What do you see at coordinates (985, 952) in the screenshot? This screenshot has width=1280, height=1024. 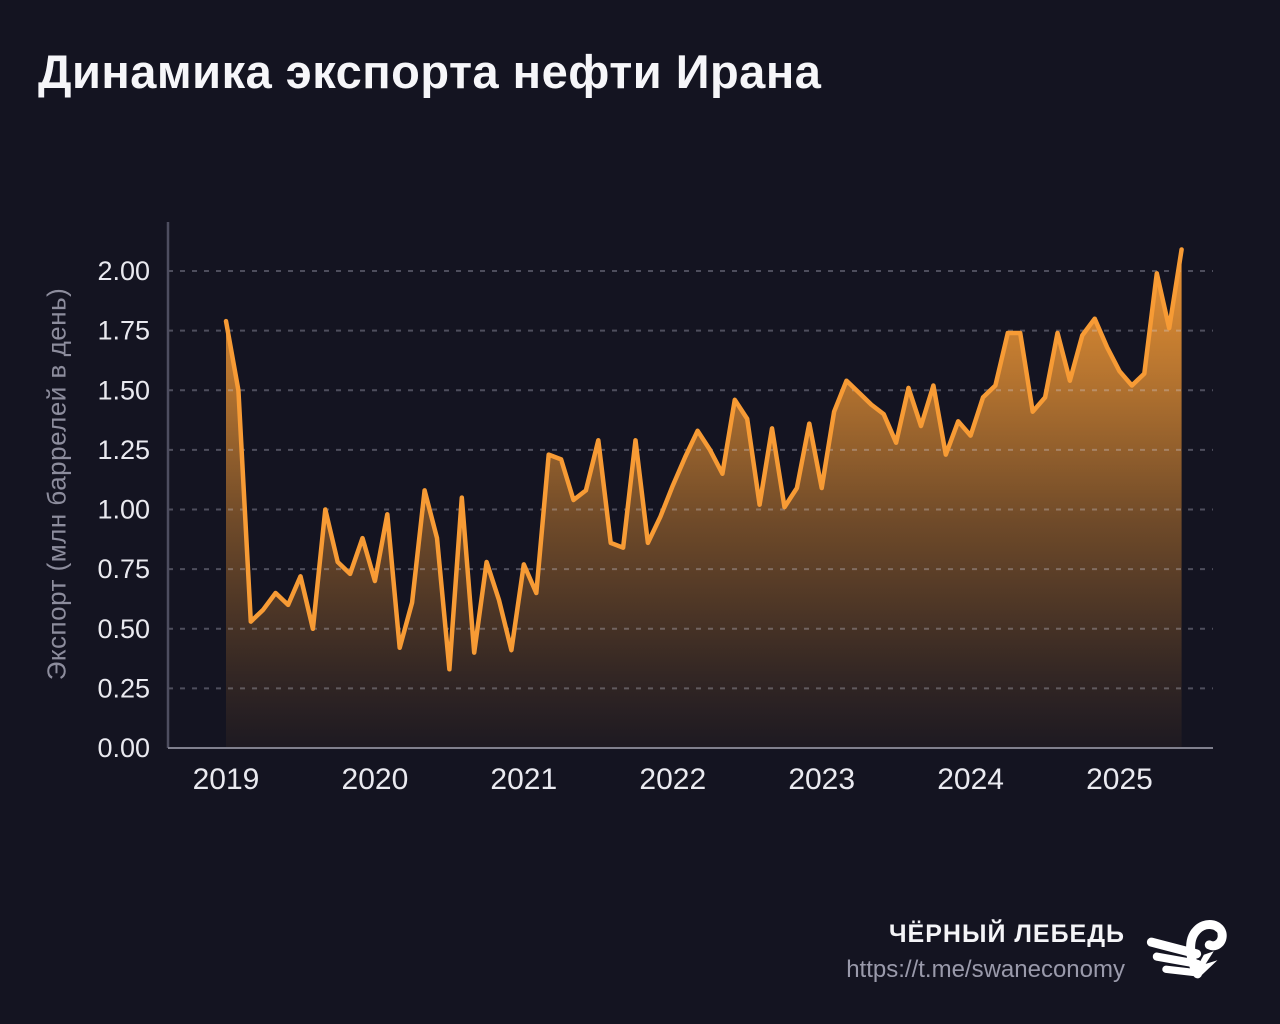 I see `footer: ЧЁРНЫЙ ЛЕБЕДЬ https://t.me/swaneconomy` at bounding box center [985, 952].